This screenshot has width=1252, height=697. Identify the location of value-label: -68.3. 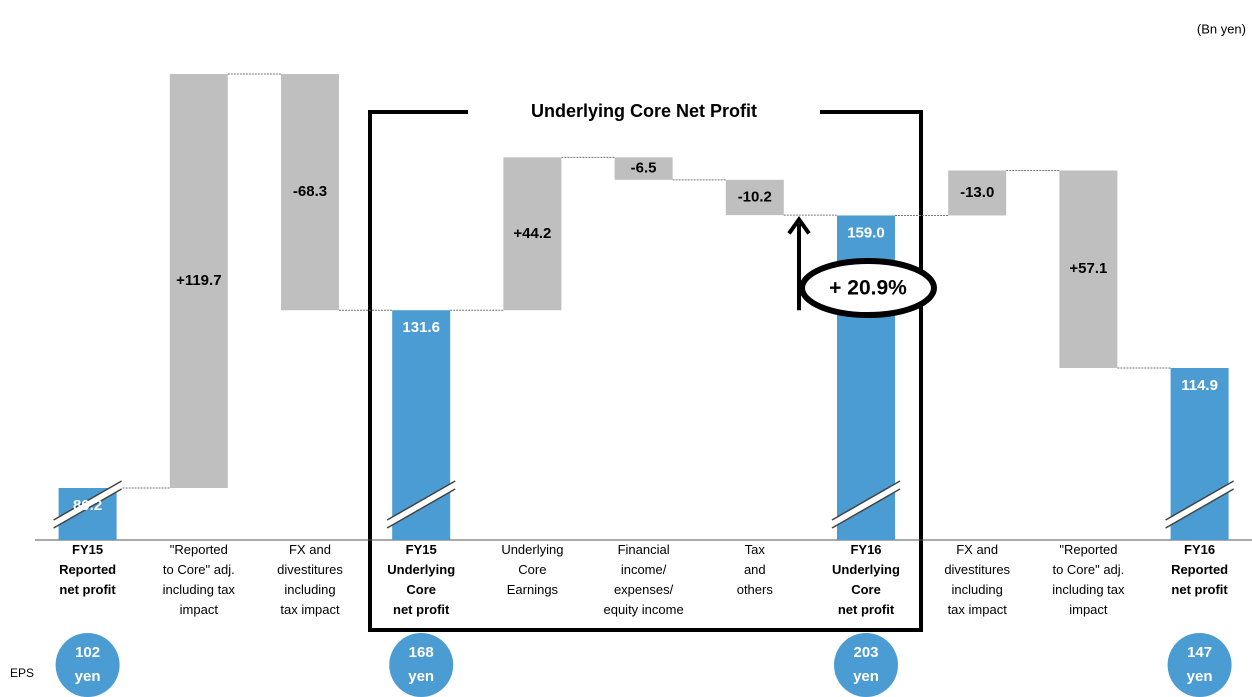
(310, 191).